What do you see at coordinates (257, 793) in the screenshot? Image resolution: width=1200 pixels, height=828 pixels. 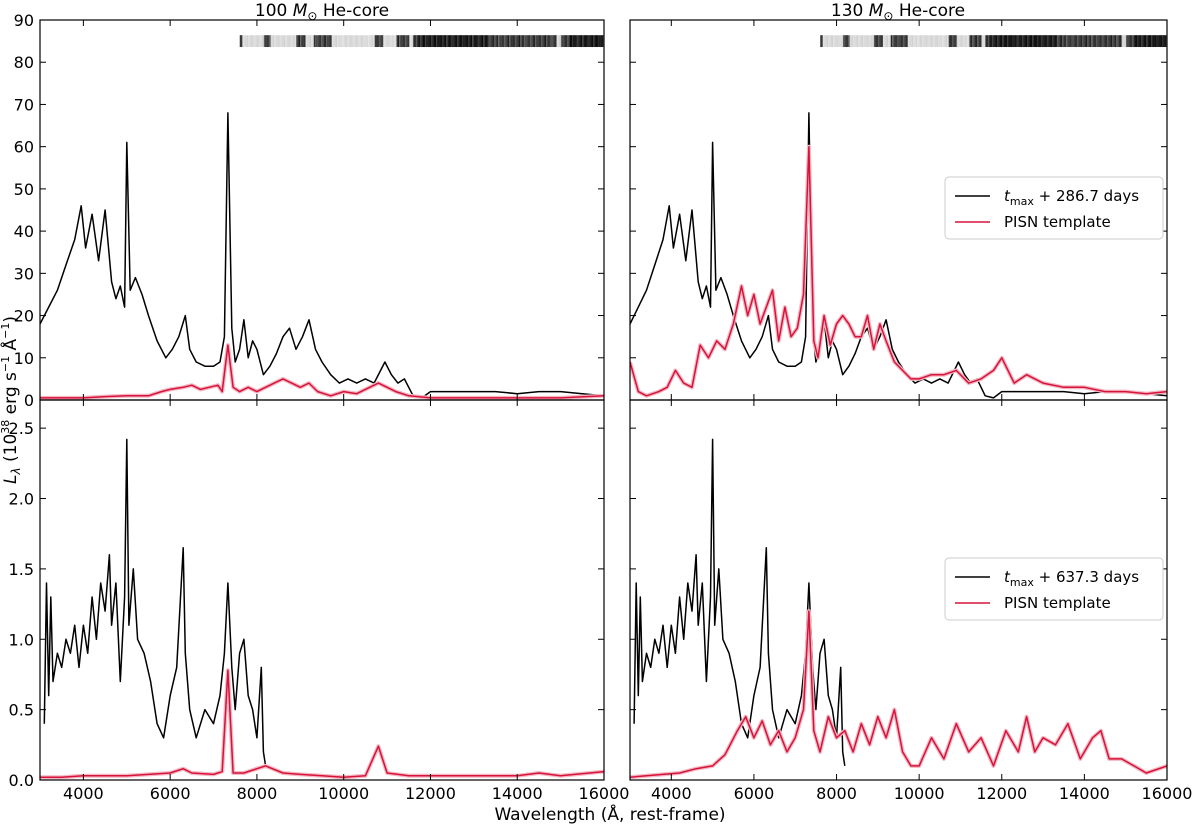 I see `x-tick-label: 8000` at bounding box center [257, 793].